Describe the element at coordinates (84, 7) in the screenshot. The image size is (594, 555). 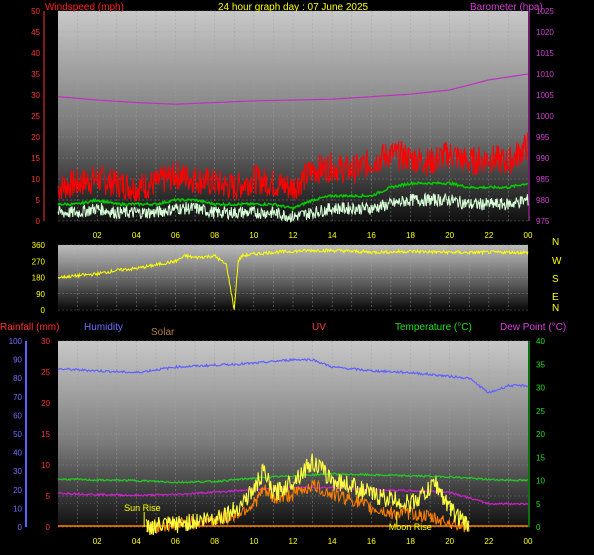
I see `windspeed-axis-label: Windspeed (mph)` at that location.